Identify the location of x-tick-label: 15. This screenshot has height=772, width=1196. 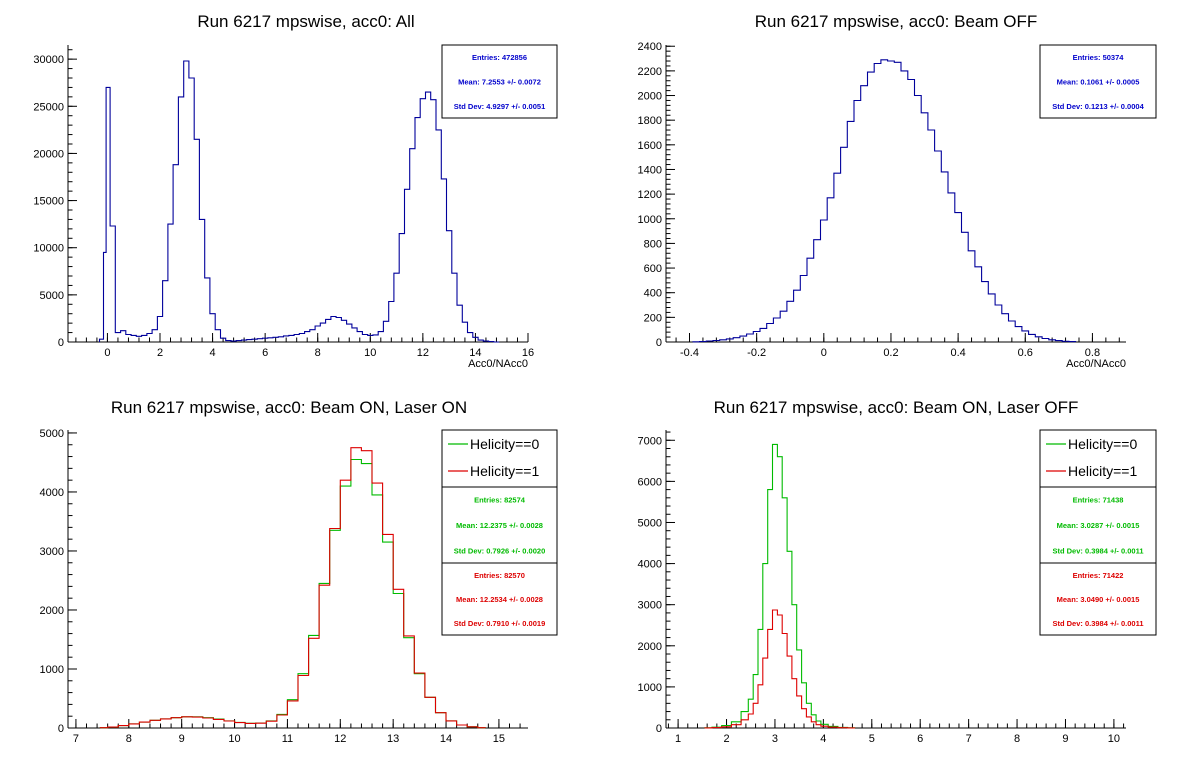
(499, 739).